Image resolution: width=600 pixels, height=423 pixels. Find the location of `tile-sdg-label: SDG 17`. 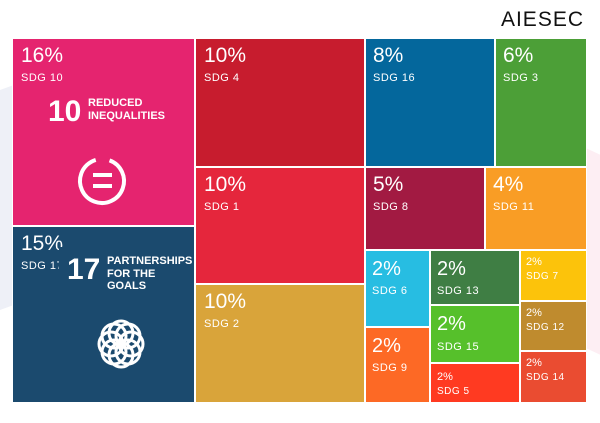

tile-sdg-label: SDG 17 is located at coordinates (42, 266).